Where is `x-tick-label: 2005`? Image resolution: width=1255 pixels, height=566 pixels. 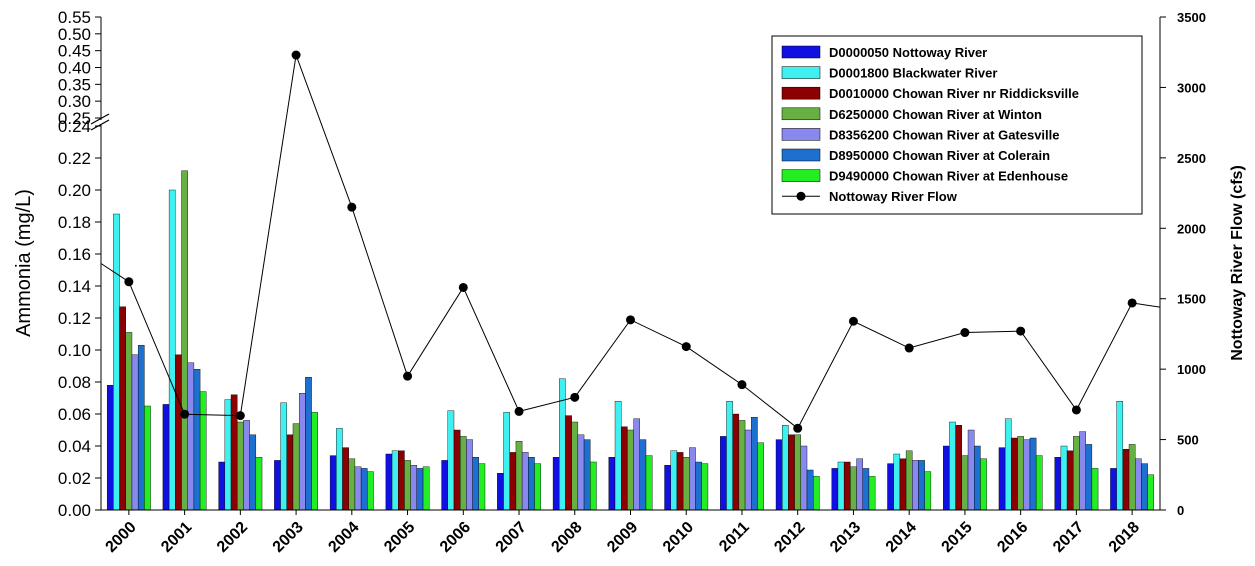 x-tick-label: 2005 is located at coordinates (399, 537).